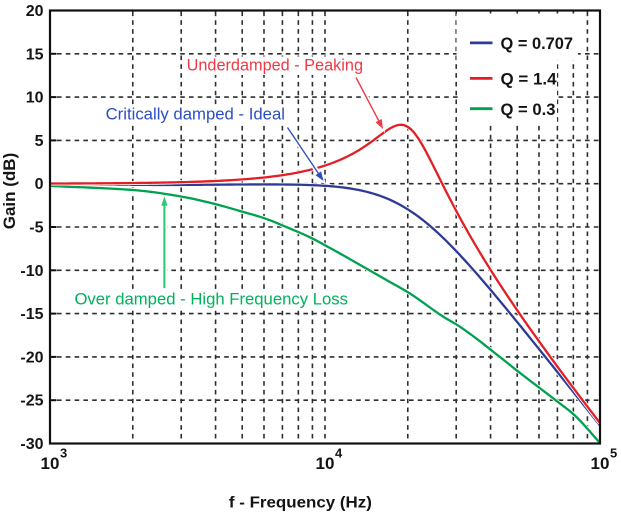 Image resolution: width=621 pixels, height=524 pixels. What do you see at coordinates (275, 65) in the screenshot?
I see `svg-text: Underdamped - Peaking` at bounding box center [275, 65].